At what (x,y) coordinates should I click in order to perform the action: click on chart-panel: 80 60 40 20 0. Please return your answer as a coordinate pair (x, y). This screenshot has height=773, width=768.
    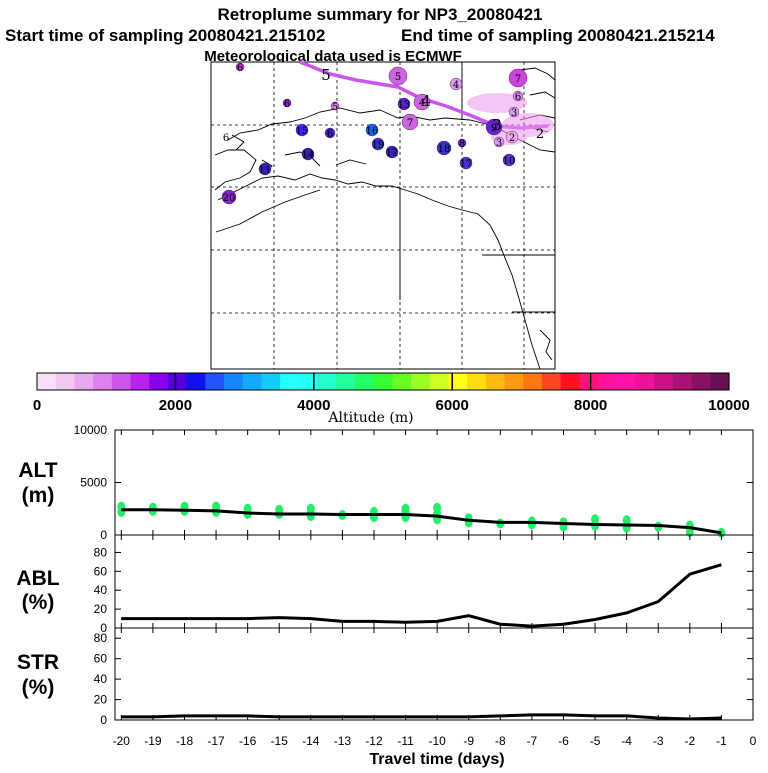
    Looking at the image, I should click on (424, 584).